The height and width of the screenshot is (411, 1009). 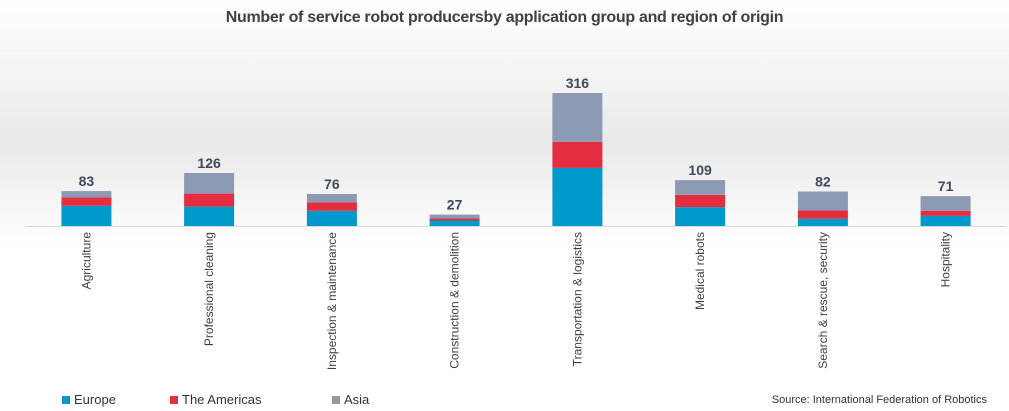 What do you see at coordinates (86, 194) in the screenshot?
I see `bar-asia-agriculture` at bounding box center [86, 194].